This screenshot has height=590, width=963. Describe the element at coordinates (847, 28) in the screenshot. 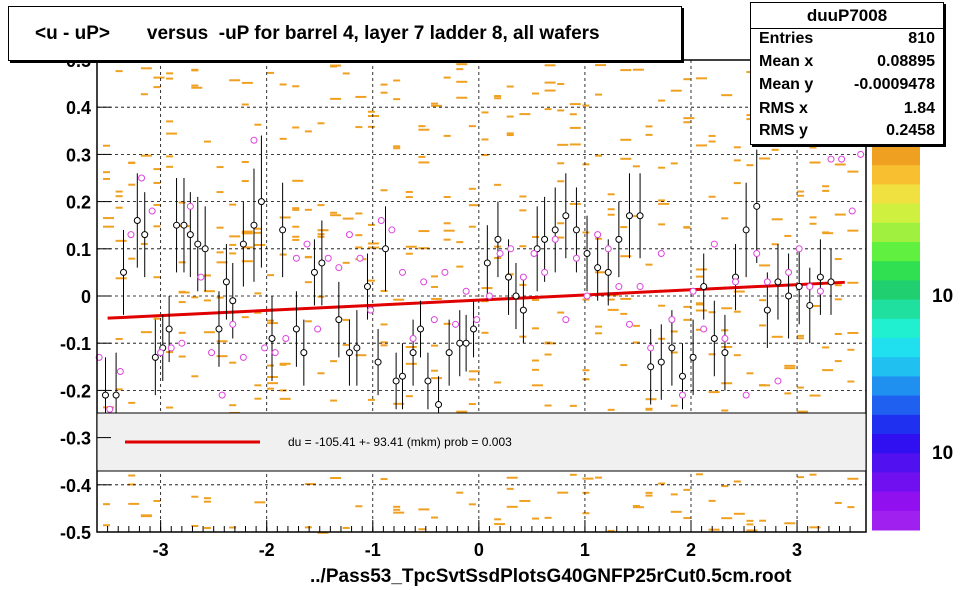

I see `stats-separator` at that location.